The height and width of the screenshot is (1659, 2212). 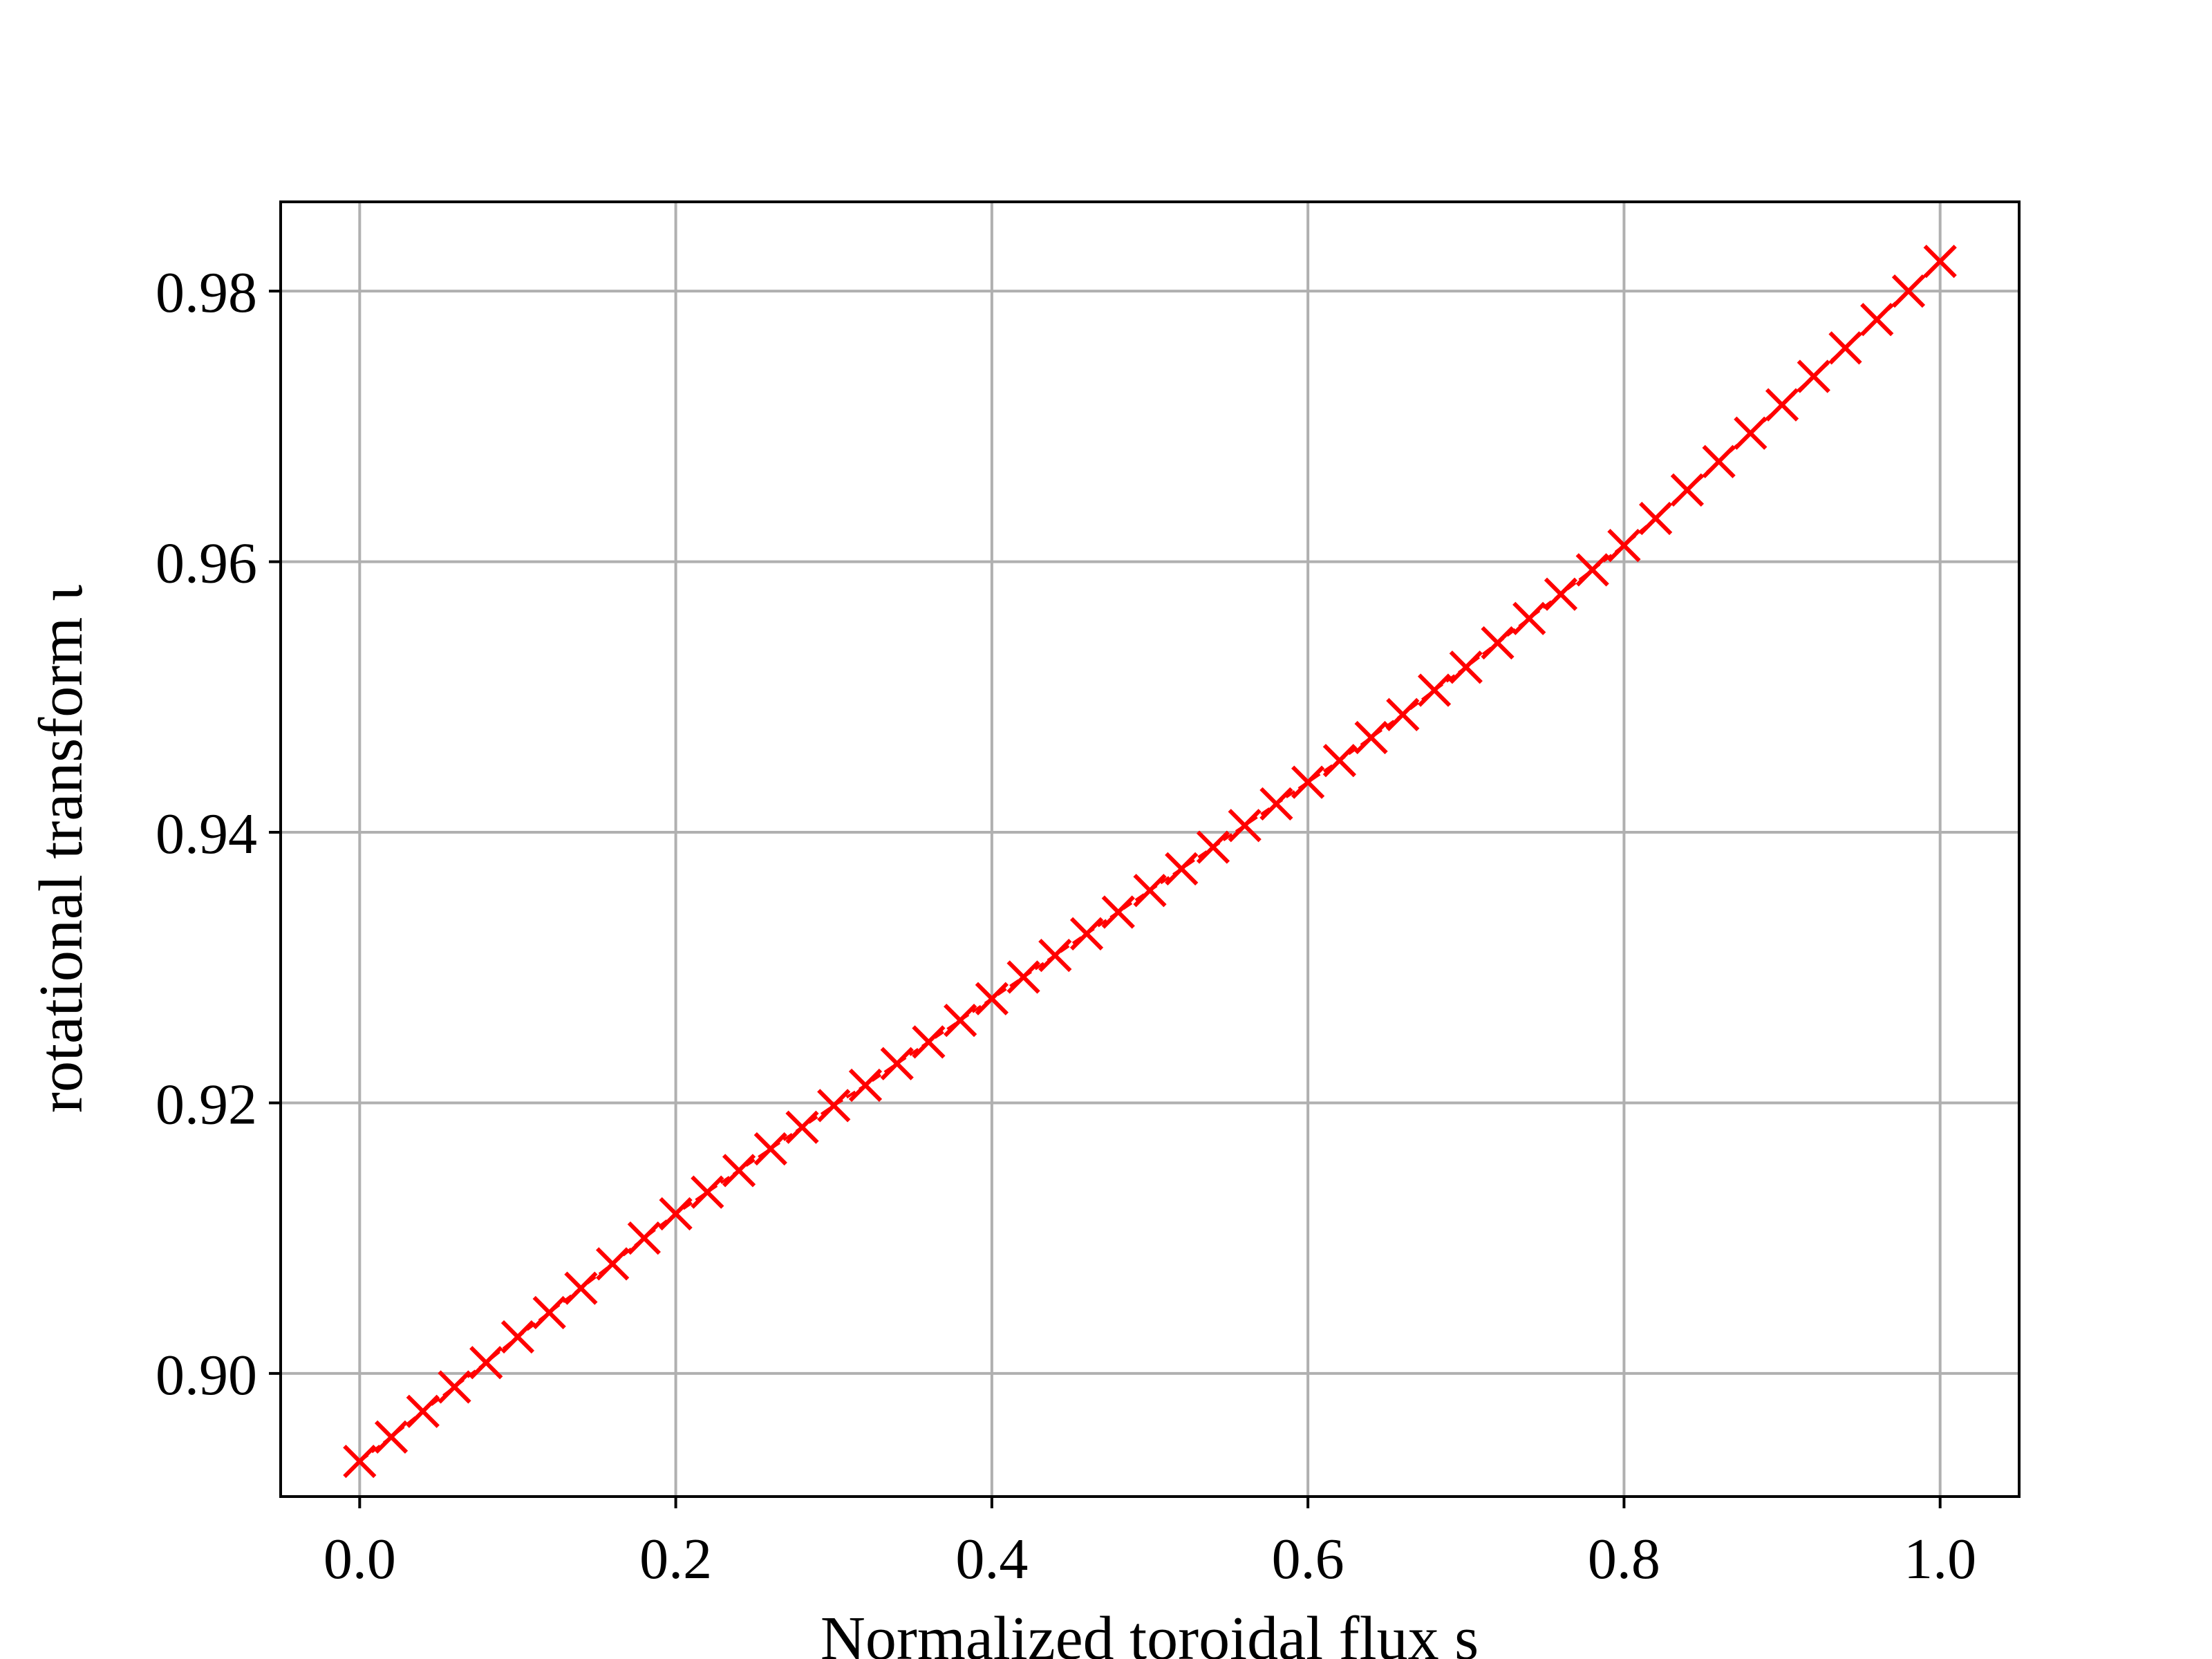 I want to click on x-tick-label: 0.2, so click(x=675, y=1559).